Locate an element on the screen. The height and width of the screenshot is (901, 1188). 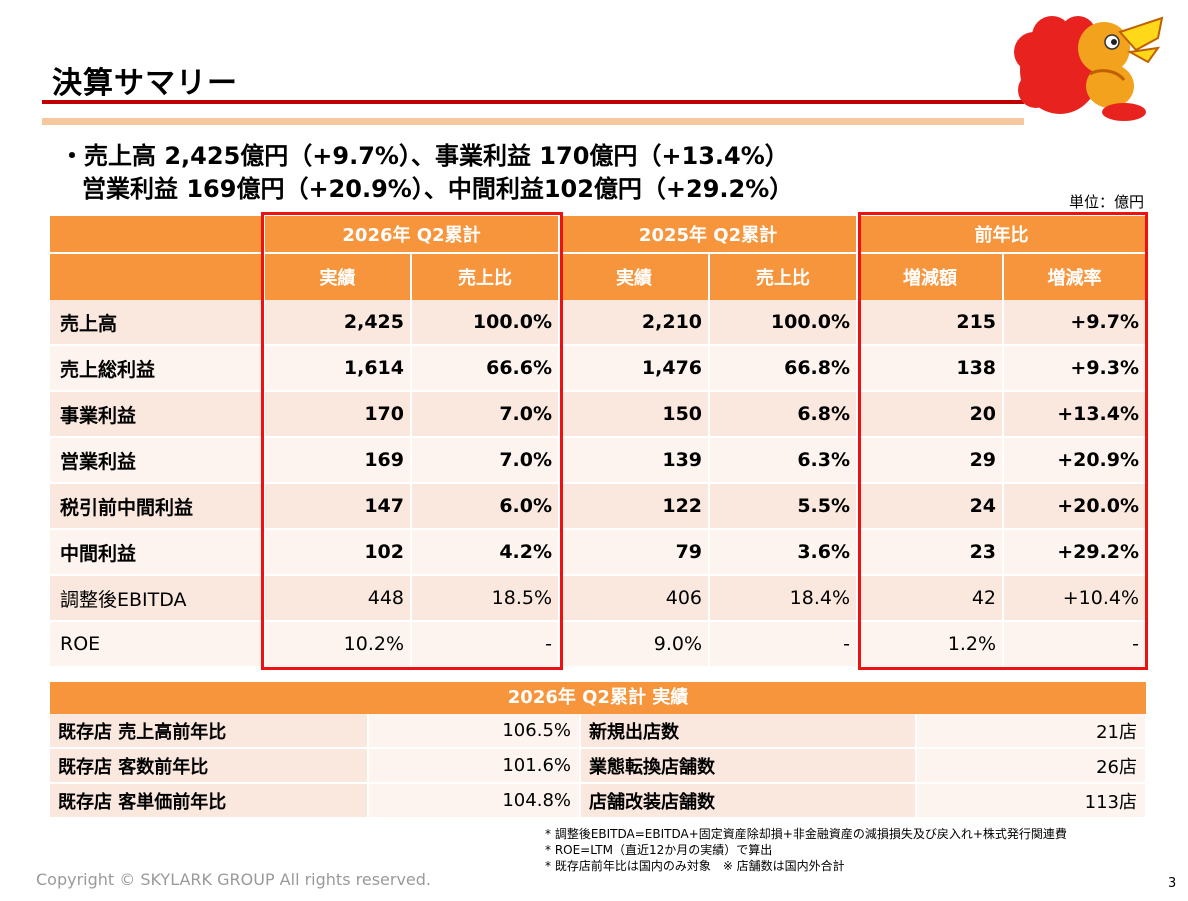
table-cell: 406 is located at coordinates (635, 598).